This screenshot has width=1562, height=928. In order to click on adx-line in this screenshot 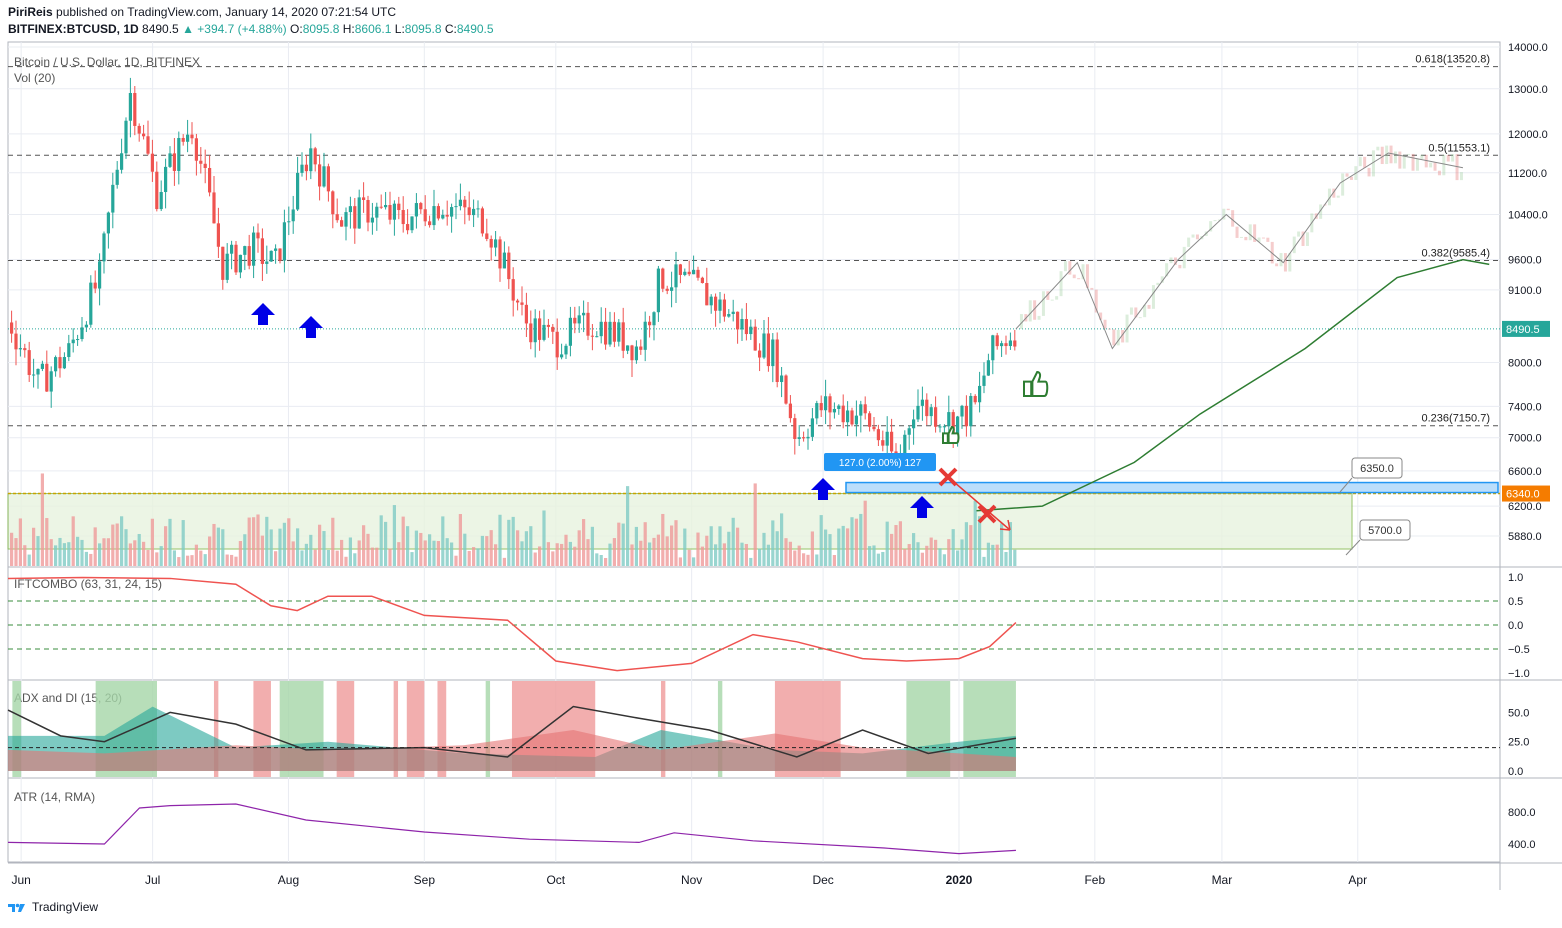, I will do `click(512, 731)`.